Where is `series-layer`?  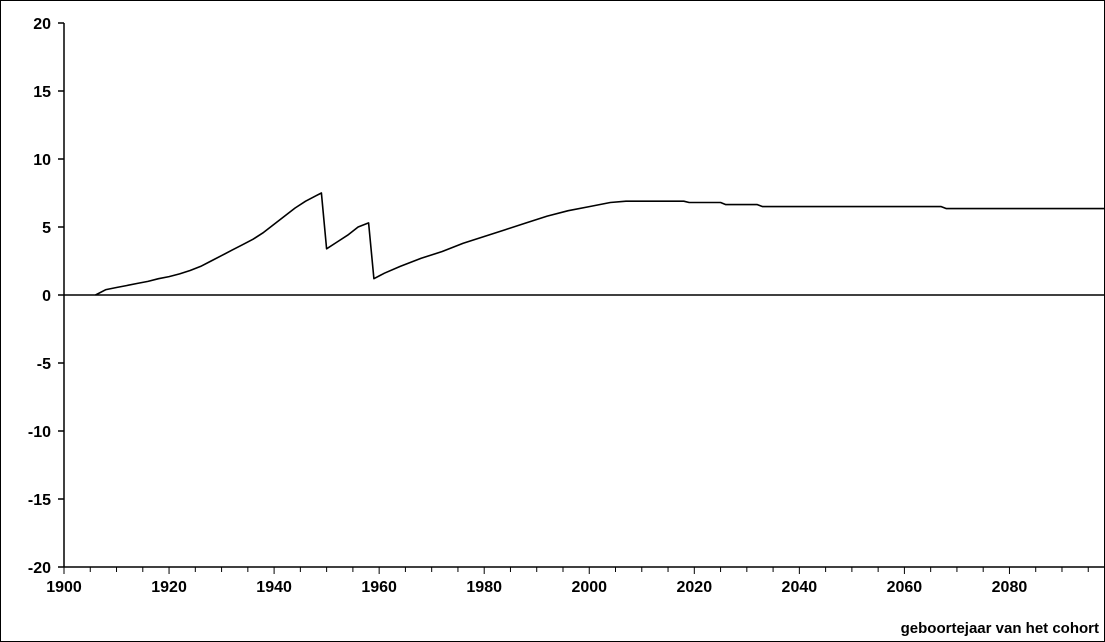 series-layer is located at coordinates (599, 244).